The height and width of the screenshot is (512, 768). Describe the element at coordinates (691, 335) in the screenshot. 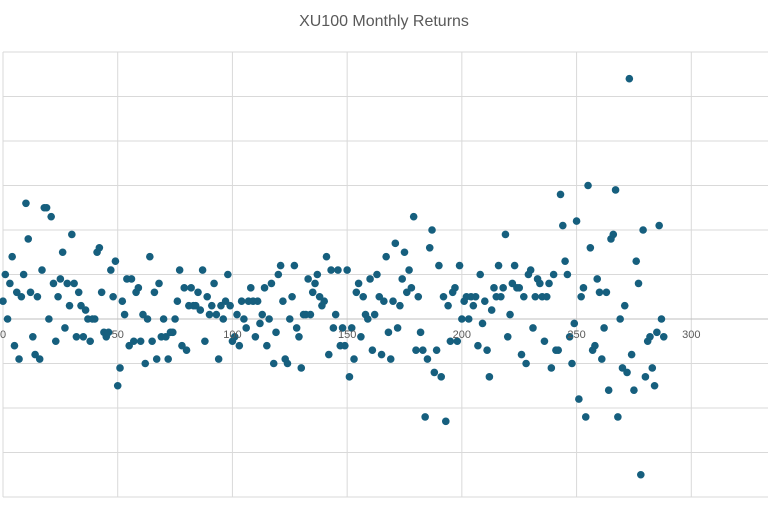

I see `x-tick-label: 300` at that location.